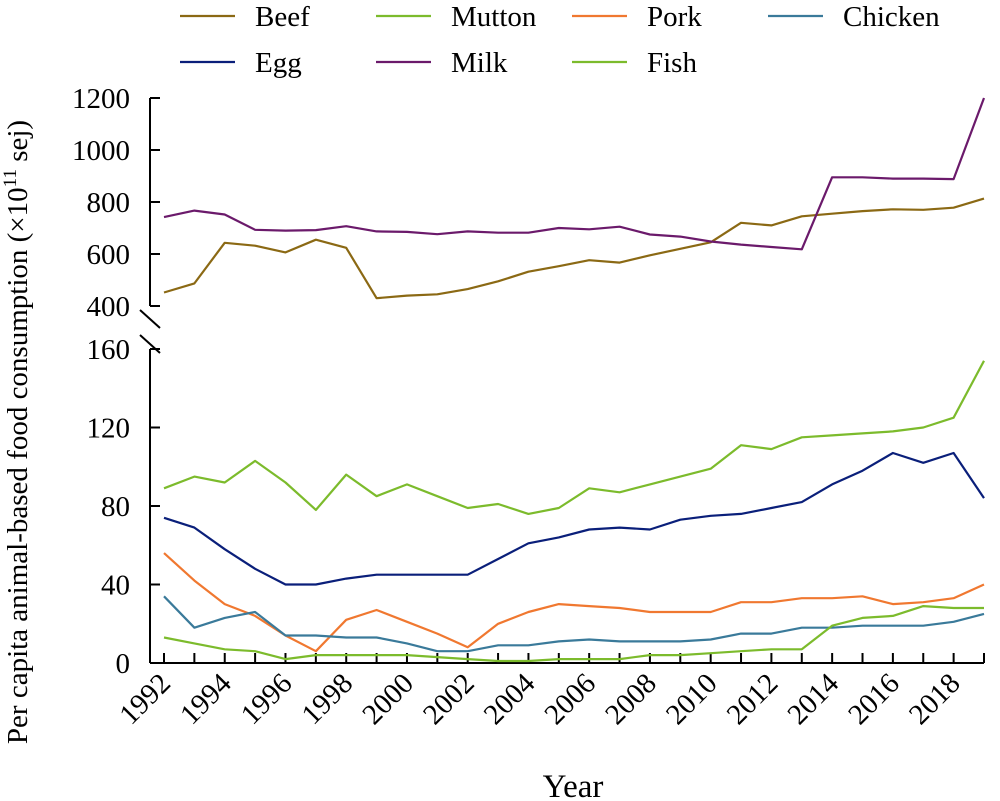 The width and height of the screenshot is (1000, 801). Describe the element at coordinates (573, 785) in the screenshot. I see `x-axis-label: Year` at that location.